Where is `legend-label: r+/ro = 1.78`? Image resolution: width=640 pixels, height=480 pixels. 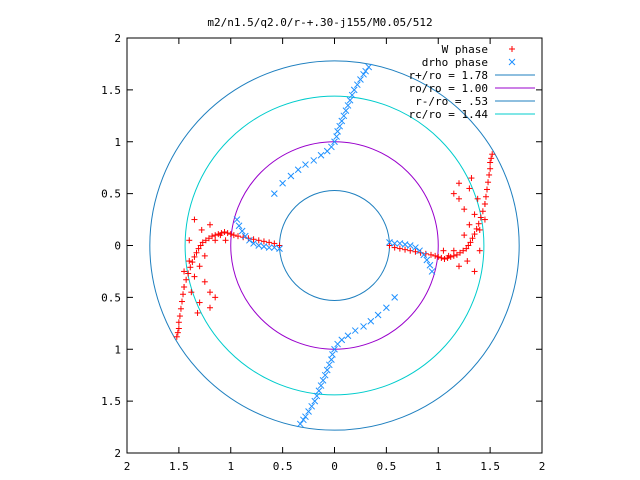 legend-label: r+/ro = 1.78 is located at coordinates (448, 75).